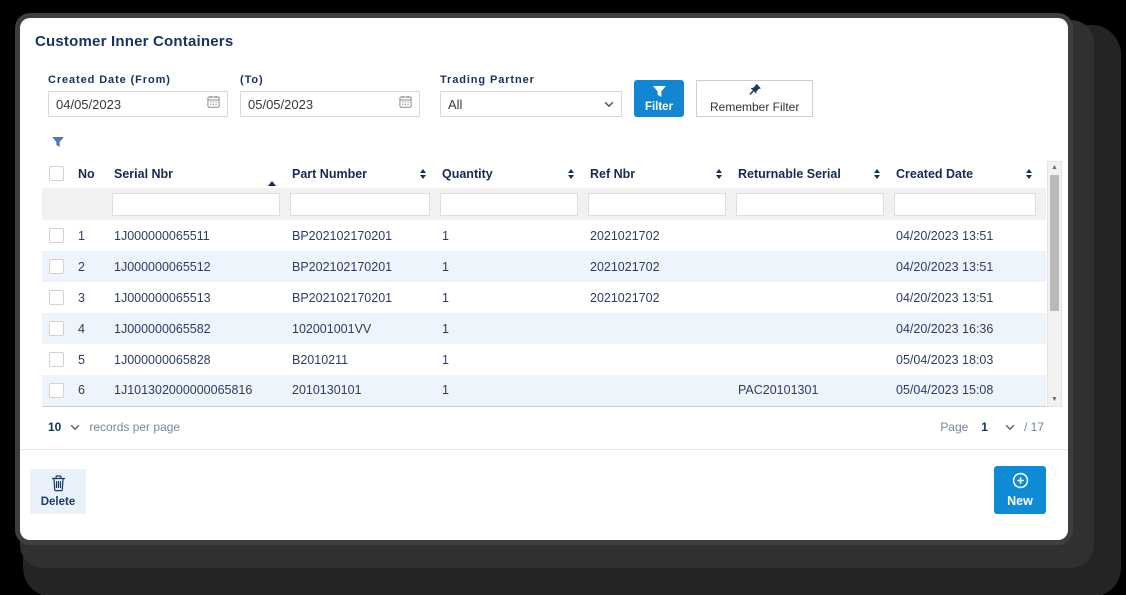 The height and width of the screenshot is (595, 1126). What do you see at coordinates (252, 80) in the screenshot?
I see `created-date-to-label: (To)` at bounding box center [252, 80].